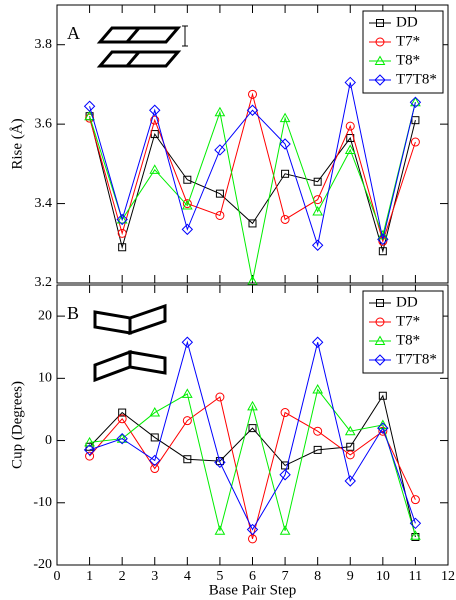 The width and height of the screenshot is (456, 600). I want to click on x-tick-label: 0, so click(57, 576).